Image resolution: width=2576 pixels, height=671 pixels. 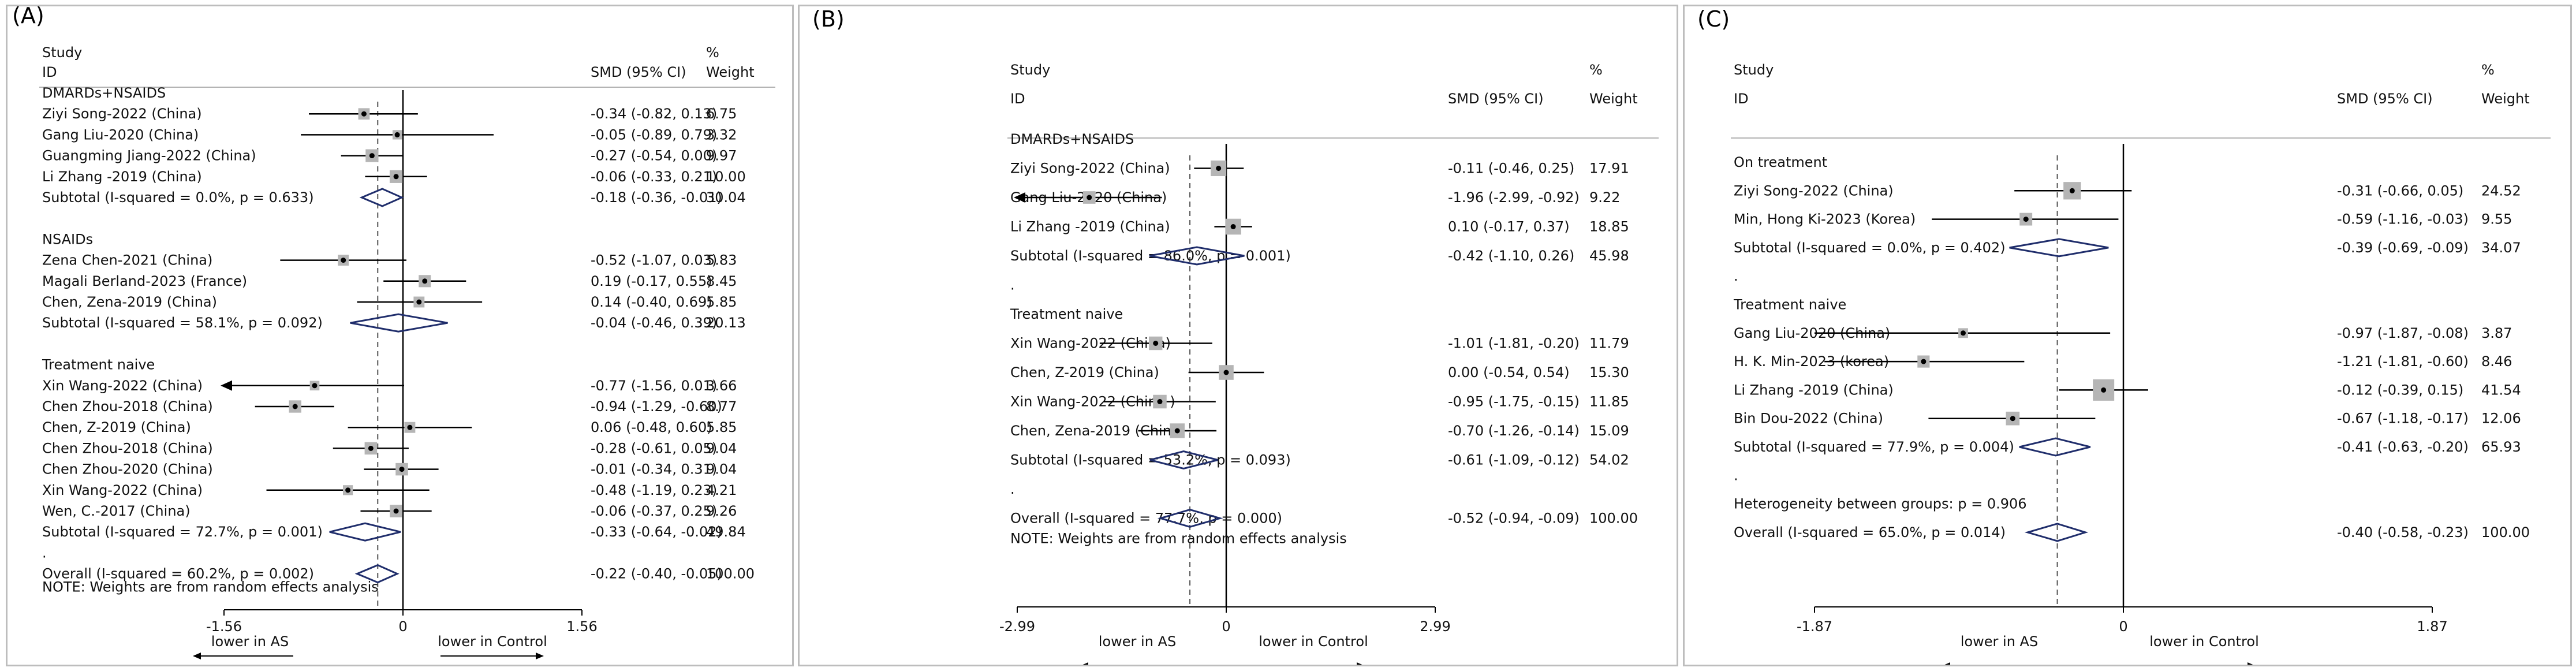 What do you see at coordinates (1609, 344) in the screenshot?
I see `weight-text: 11.79` at bounding box center [1609, 344].